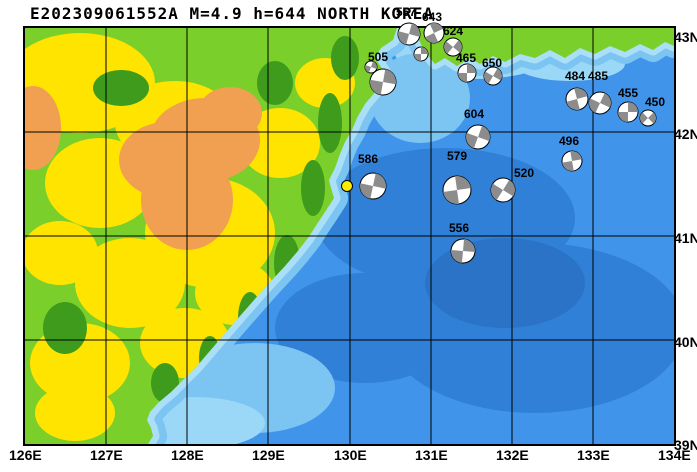 The width and height of the screenshot is (697, 472). Describe the element at coordinates (685, 342) in the screenshot. I see `lat-tick-label: 40N` at that location.